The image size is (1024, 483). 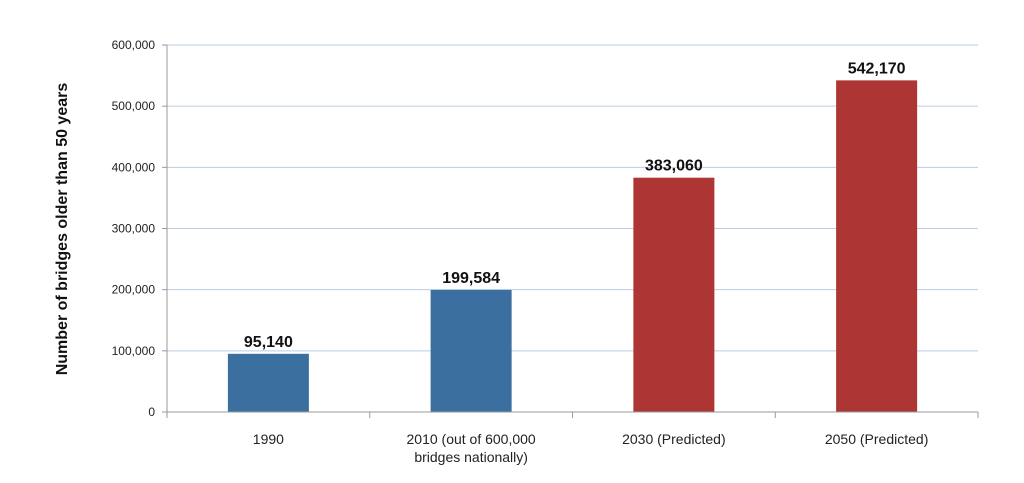 I want to click on x-tick-label-line: 1990, so click(x=268, y=439).